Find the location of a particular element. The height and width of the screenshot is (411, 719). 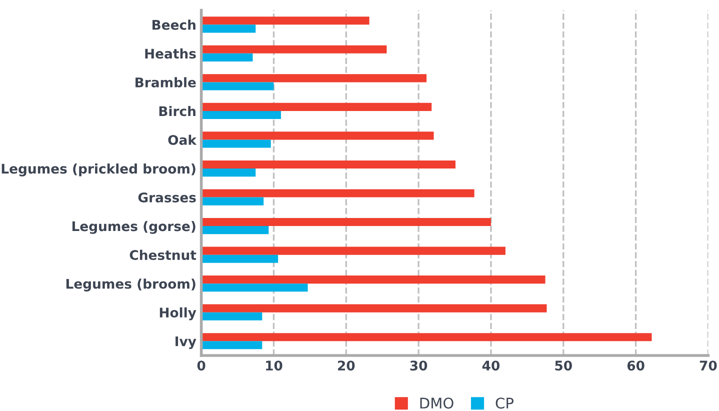

y-tick-label: Legumes (broom) is located at coordinates (131, 285).